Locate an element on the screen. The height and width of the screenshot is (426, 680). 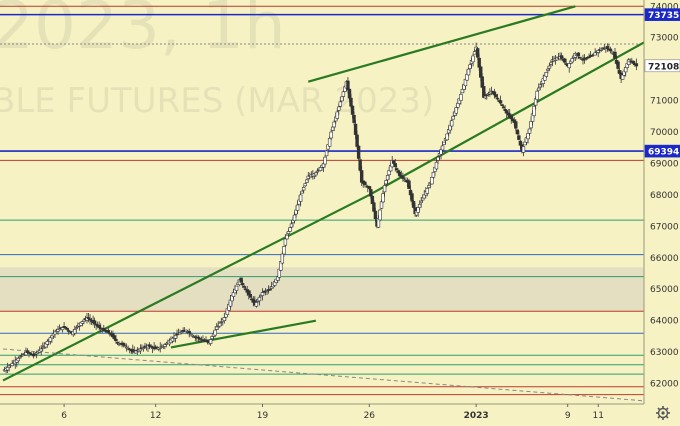
price-badge-label: 72108 is located at coordinates (663, 67).